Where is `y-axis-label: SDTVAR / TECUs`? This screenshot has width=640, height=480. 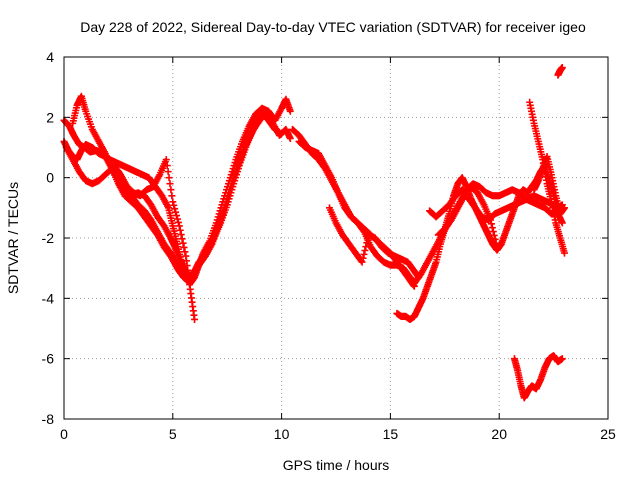 y-axis-label: SDTVAR / TECUs is located at coordinates (13, 238).